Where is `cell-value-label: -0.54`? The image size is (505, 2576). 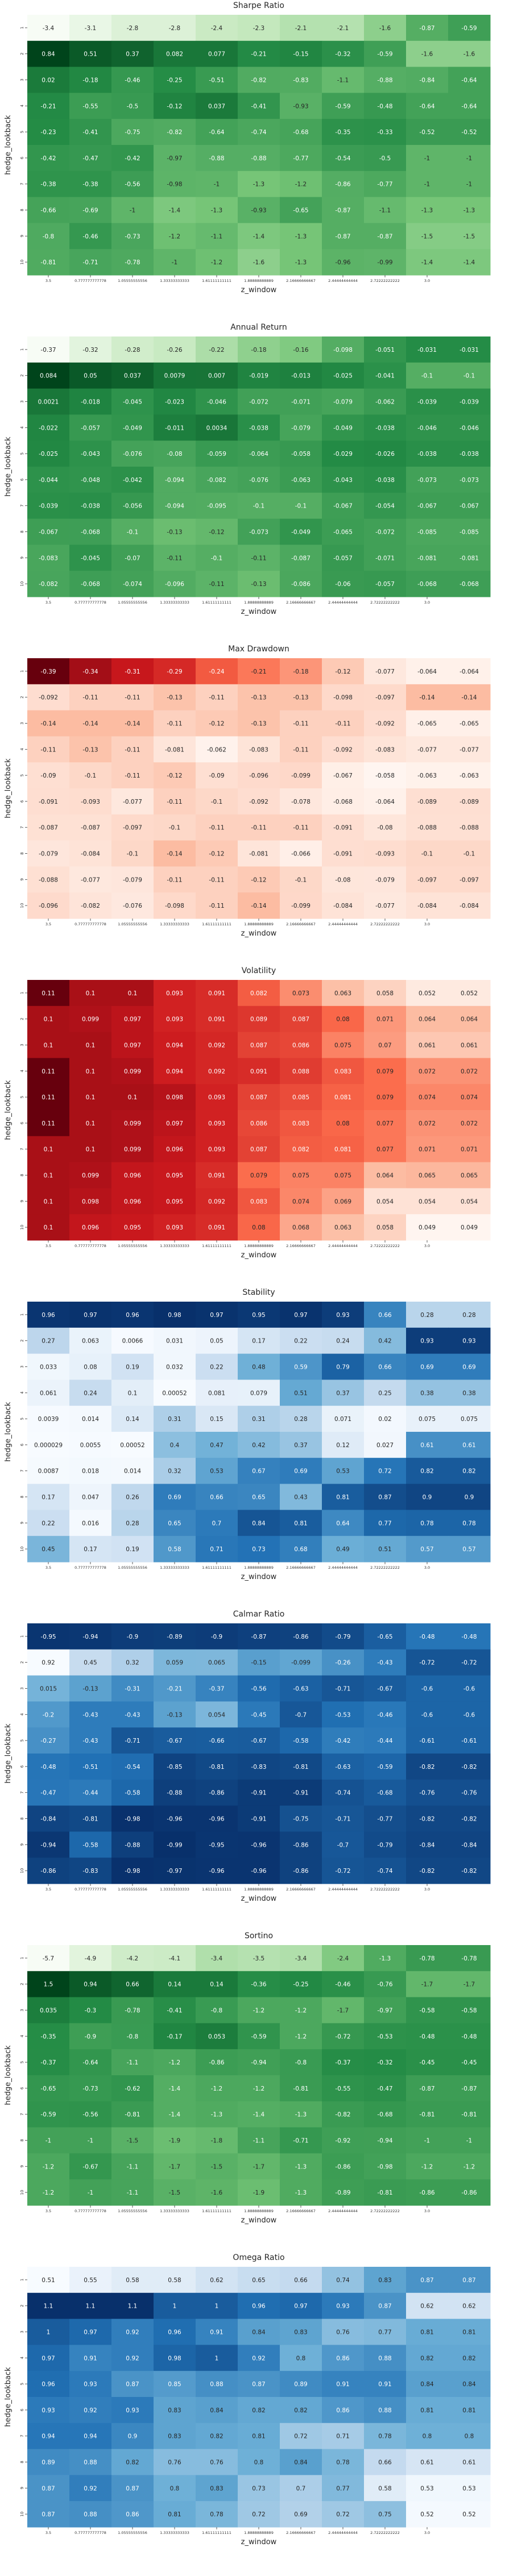
cell-value-label: -0.54 is located at coordinates (342, 159).